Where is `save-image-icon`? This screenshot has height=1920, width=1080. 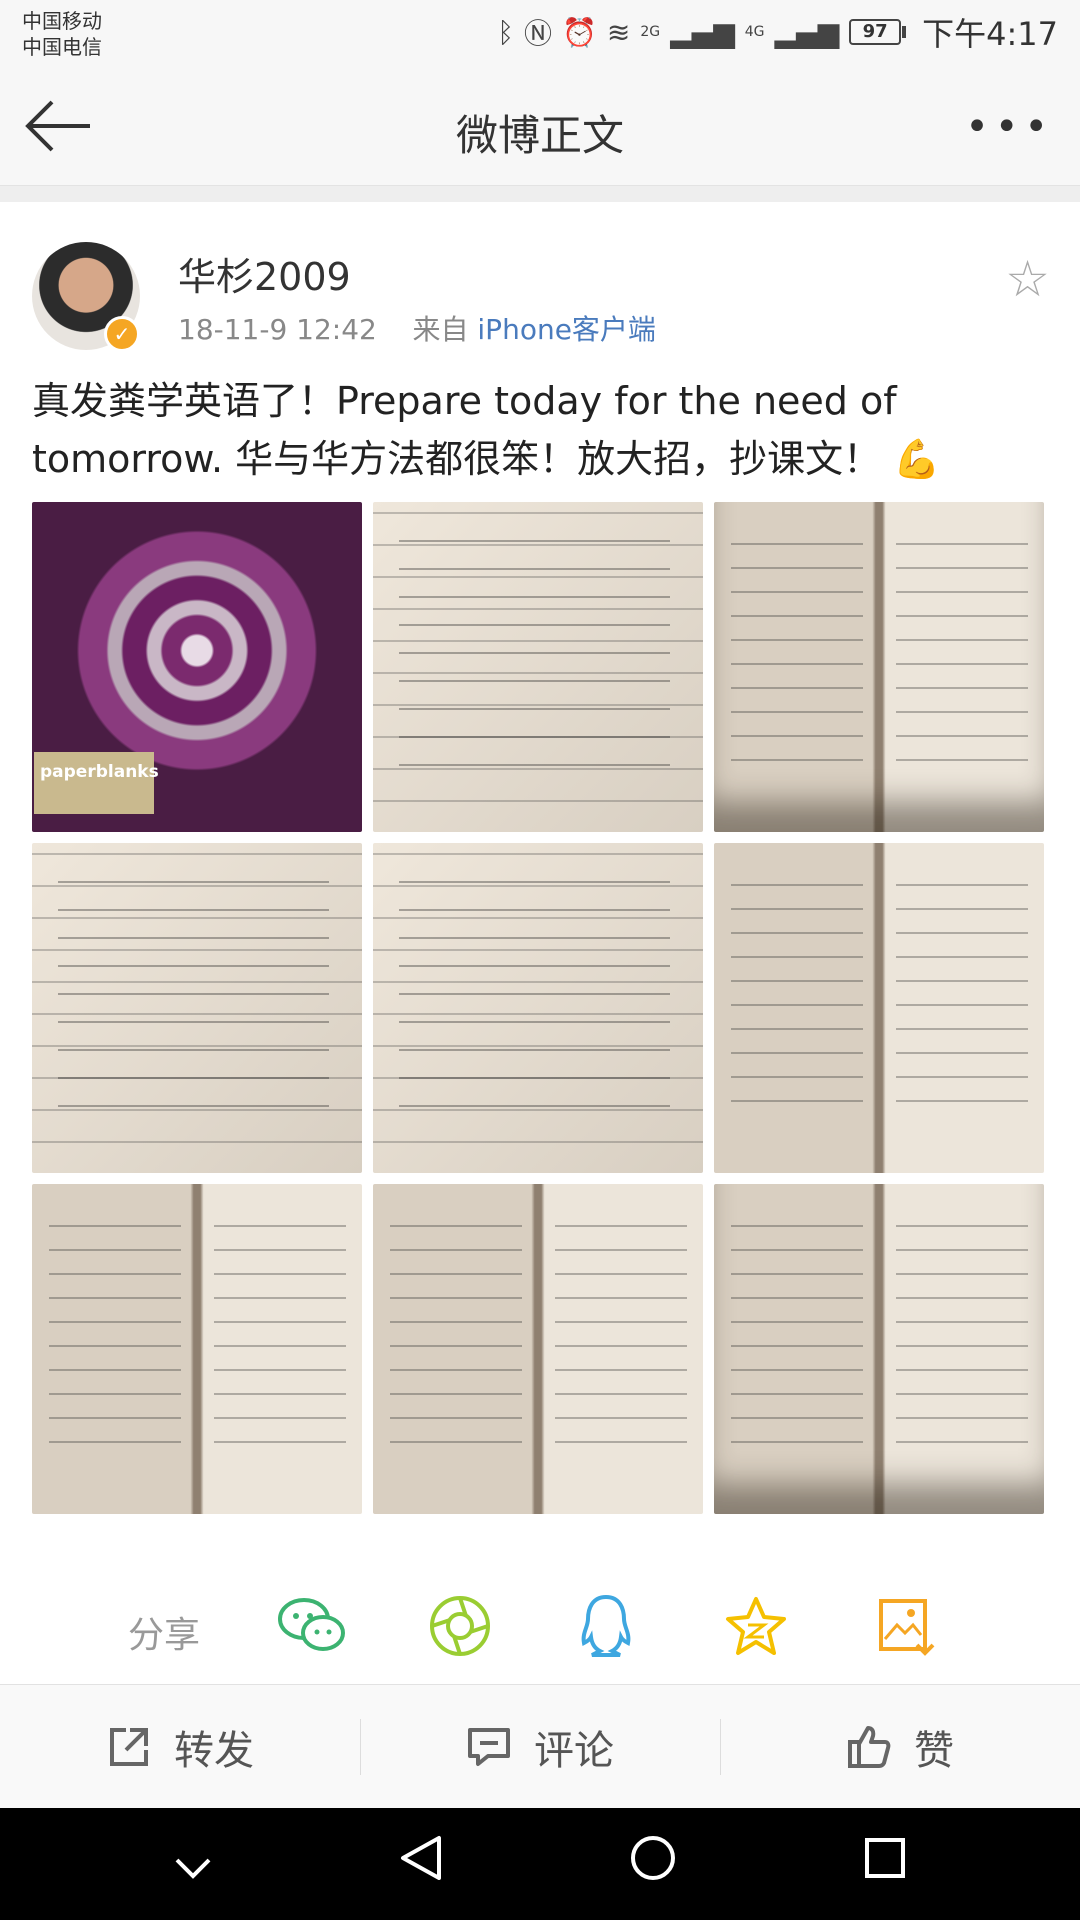
save-image-icon is located at coordinates (906, 1626).